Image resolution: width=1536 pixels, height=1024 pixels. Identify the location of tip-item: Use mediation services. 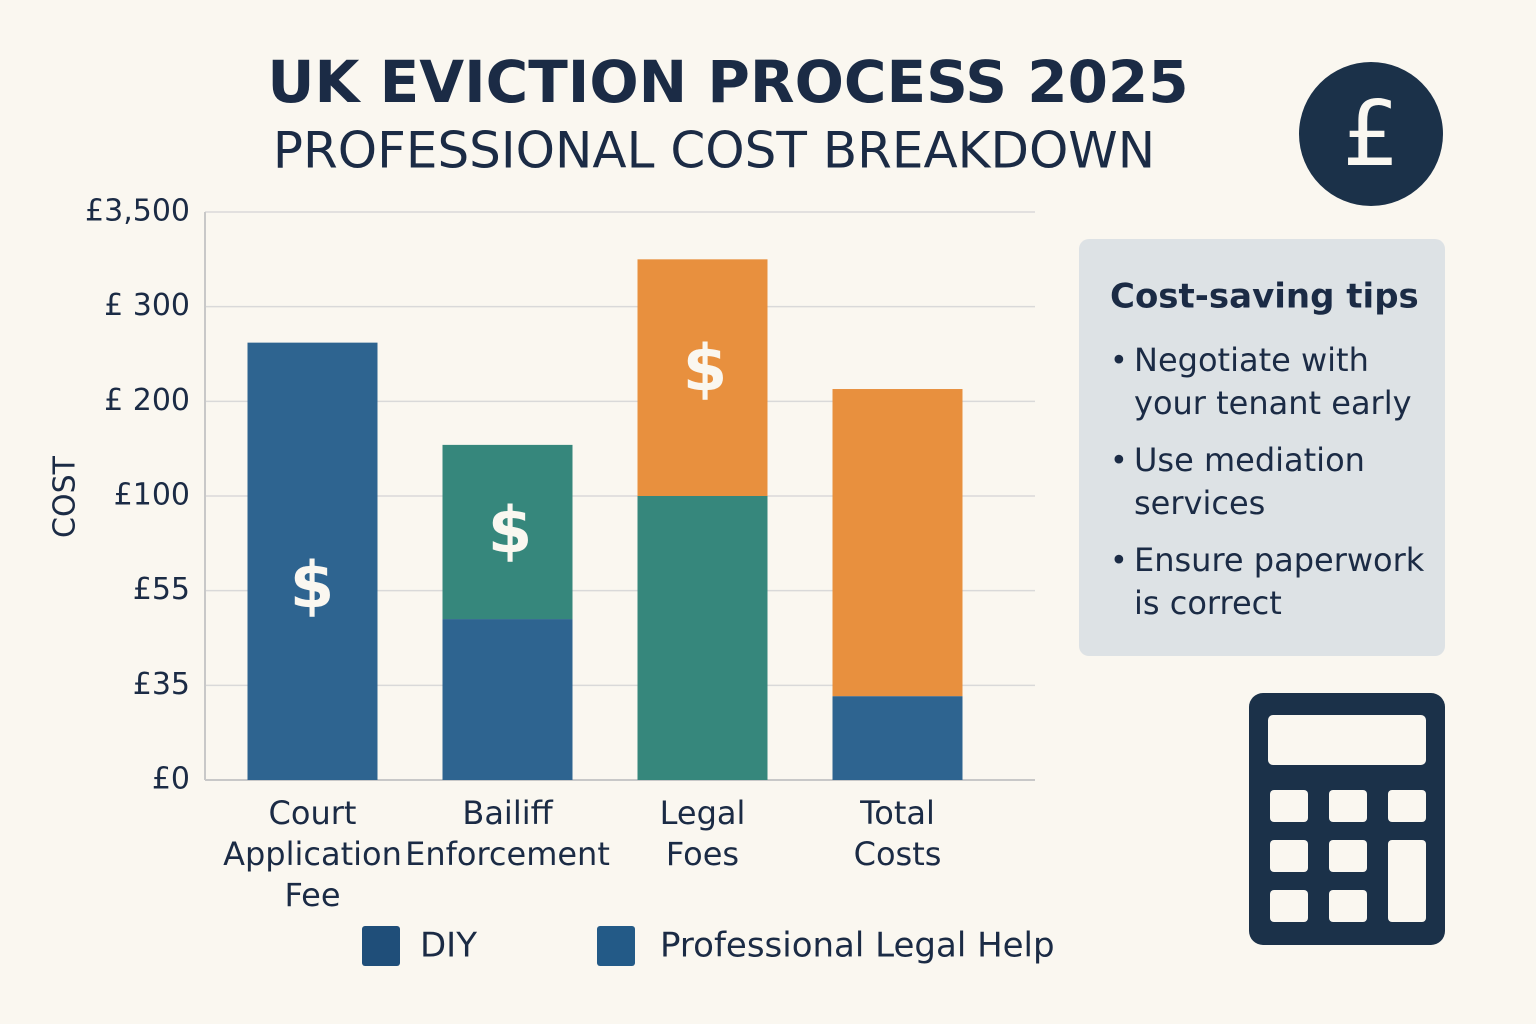
(1249, 481).